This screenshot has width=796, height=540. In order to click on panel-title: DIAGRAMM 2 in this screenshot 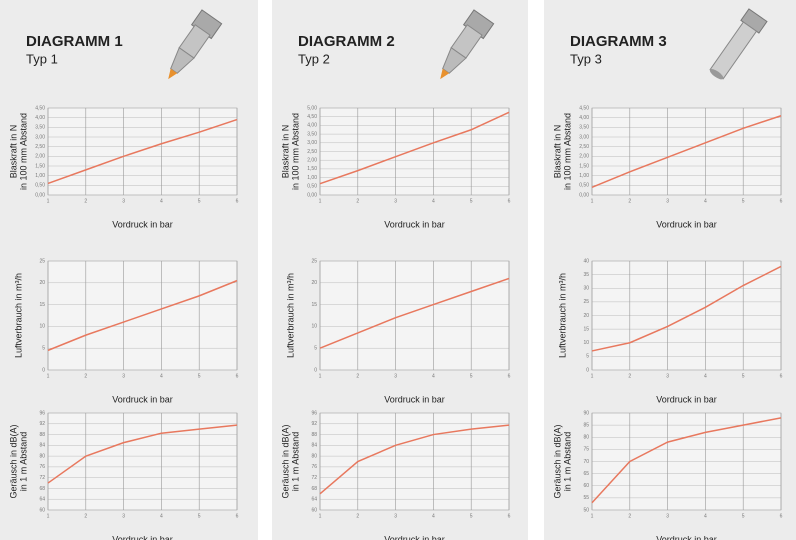, I will do `click(346, 41)`.